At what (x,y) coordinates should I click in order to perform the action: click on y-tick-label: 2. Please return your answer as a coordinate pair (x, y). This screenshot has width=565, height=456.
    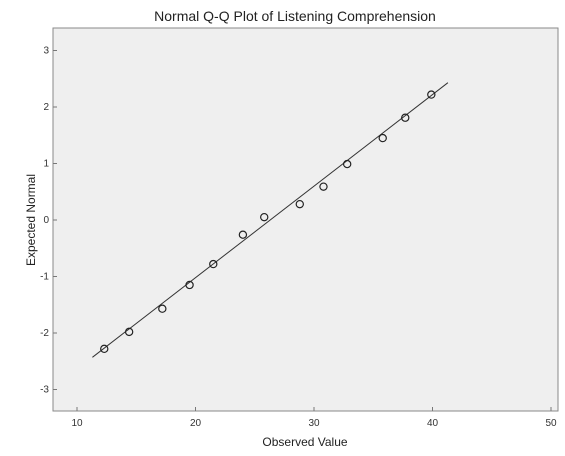
    Looking at the image, I should click on (46, 107).